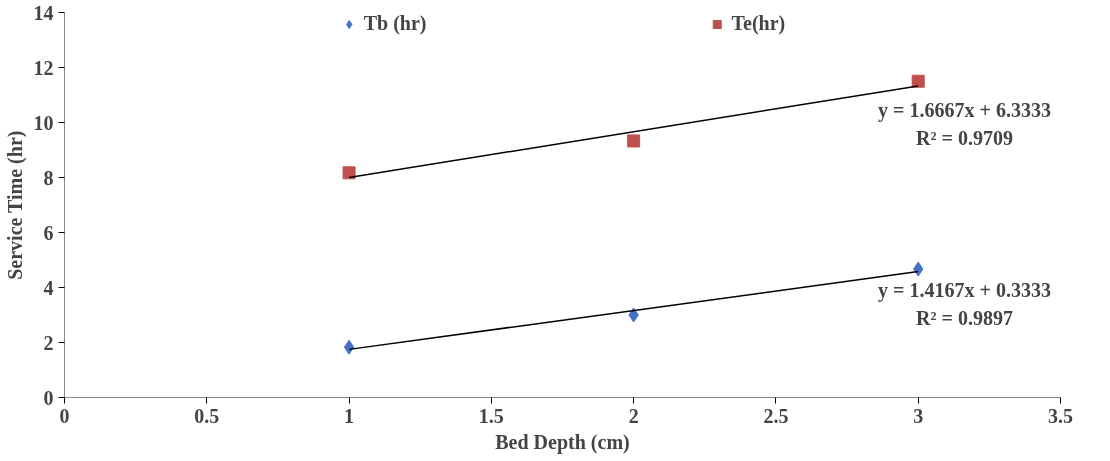 The height and width of the screenshot is (461, 1110). I want to click on annotation: y = 1.6667x + 6.3333, so click(964, 110).